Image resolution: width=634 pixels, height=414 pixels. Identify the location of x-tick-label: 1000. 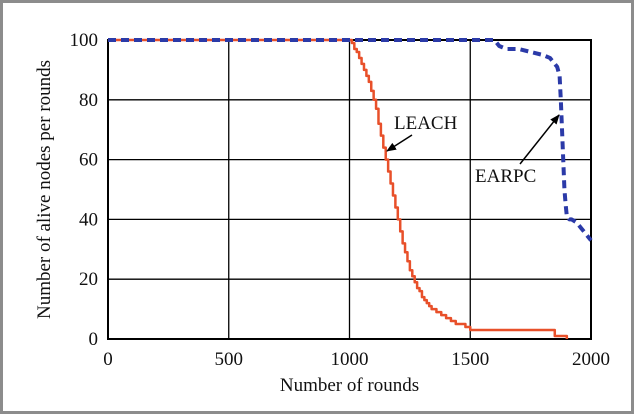
(350, 359).